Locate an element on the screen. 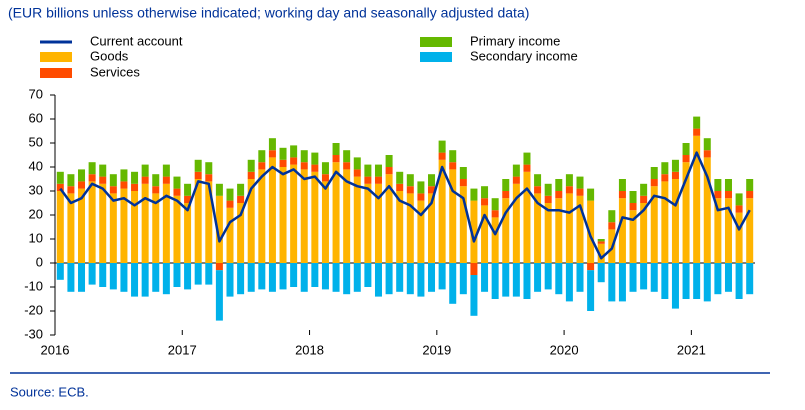  x-tick-label: 2018 is located at coordinates (309, 349).